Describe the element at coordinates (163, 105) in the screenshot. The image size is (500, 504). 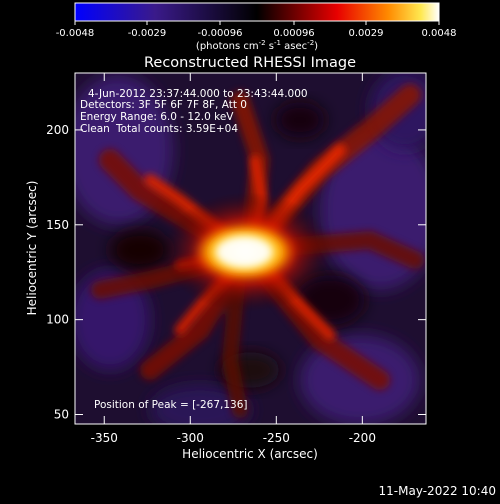
I see `info-line-detectors: Detectors: 3F 5F 6F 7F 8F, Att 0` at that location.